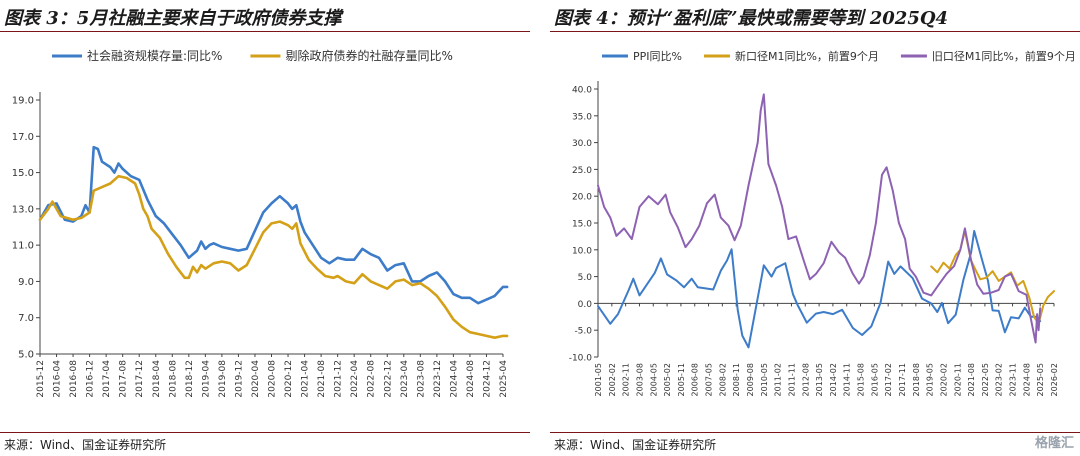 The image size is (1080, 456). Describe the element at coordinates (23, 137) in the screenshot. I see `y-tick-label: 17.0` at that location.